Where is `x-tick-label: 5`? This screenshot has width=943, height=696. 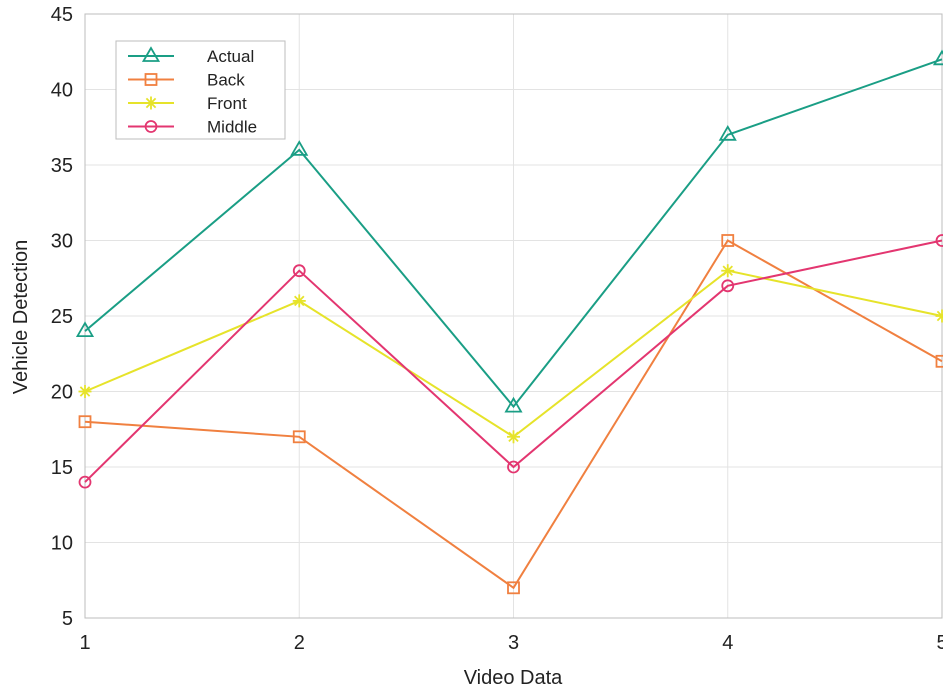
x-tick-label: 5 is located at coordinates (939, 643).